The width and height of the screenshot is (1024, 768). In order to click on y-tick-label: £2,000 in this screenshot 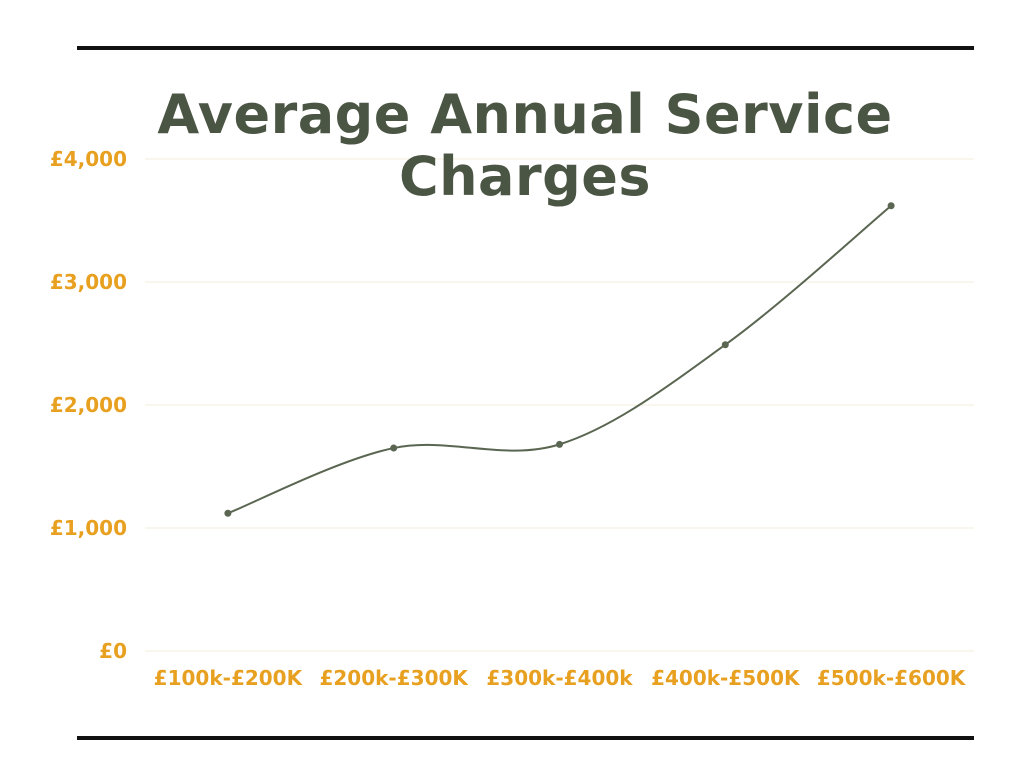, I will do `click(88, 405)`.